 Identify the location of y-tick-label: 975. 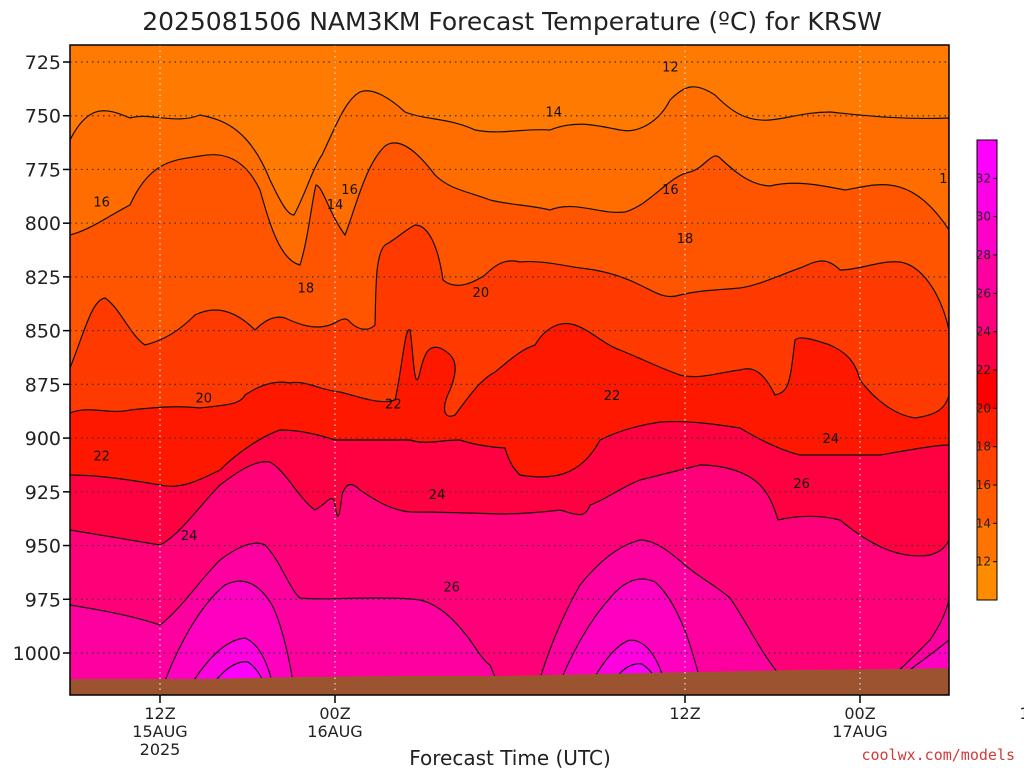
(43, 600).